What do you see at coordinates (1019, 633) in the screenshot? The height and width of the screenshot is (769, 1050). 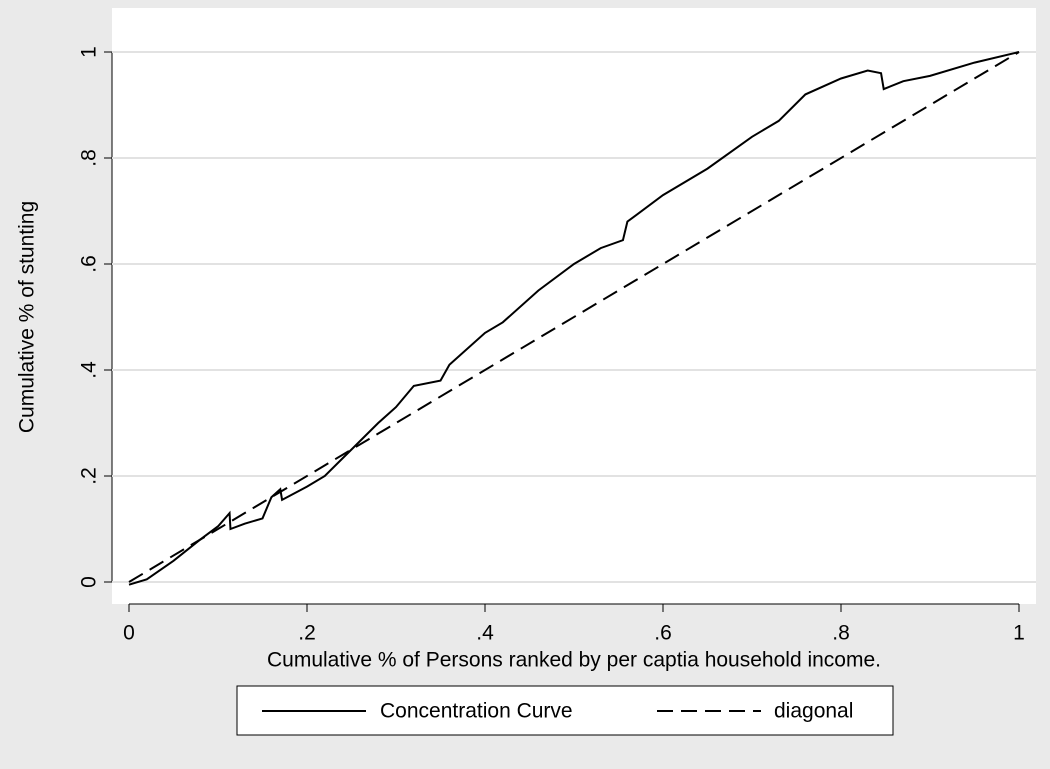 I see `x-tick-label: 1` at bounding box center [1019, 633].